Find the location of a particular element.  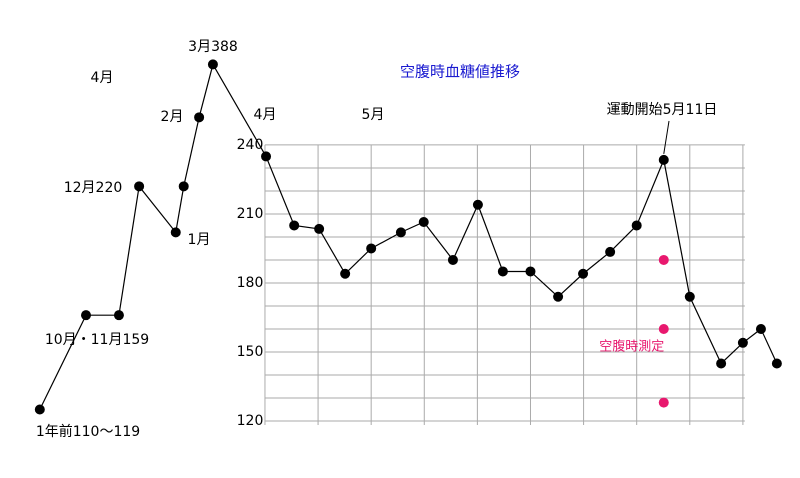

chart-title: 空腹時血糖値推移 is located at coordinates (460, 72).